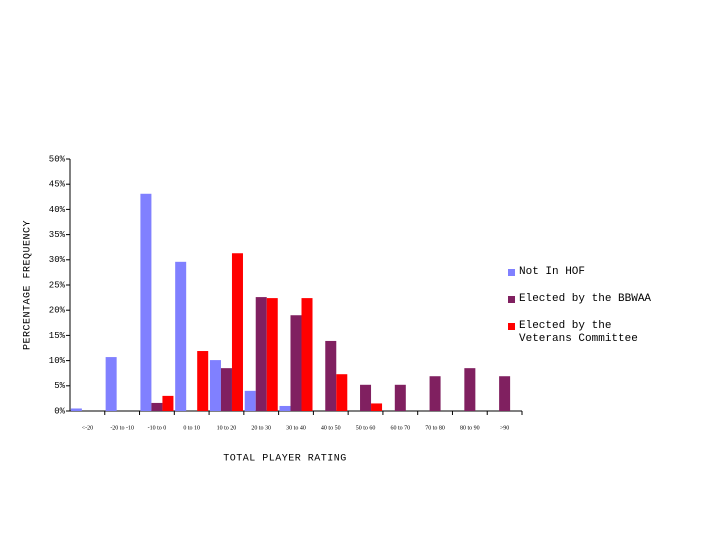 The height and width of the screenshot is (540, 720). I want to click on x-tick-label: -20 to -10, so click(122, 428).